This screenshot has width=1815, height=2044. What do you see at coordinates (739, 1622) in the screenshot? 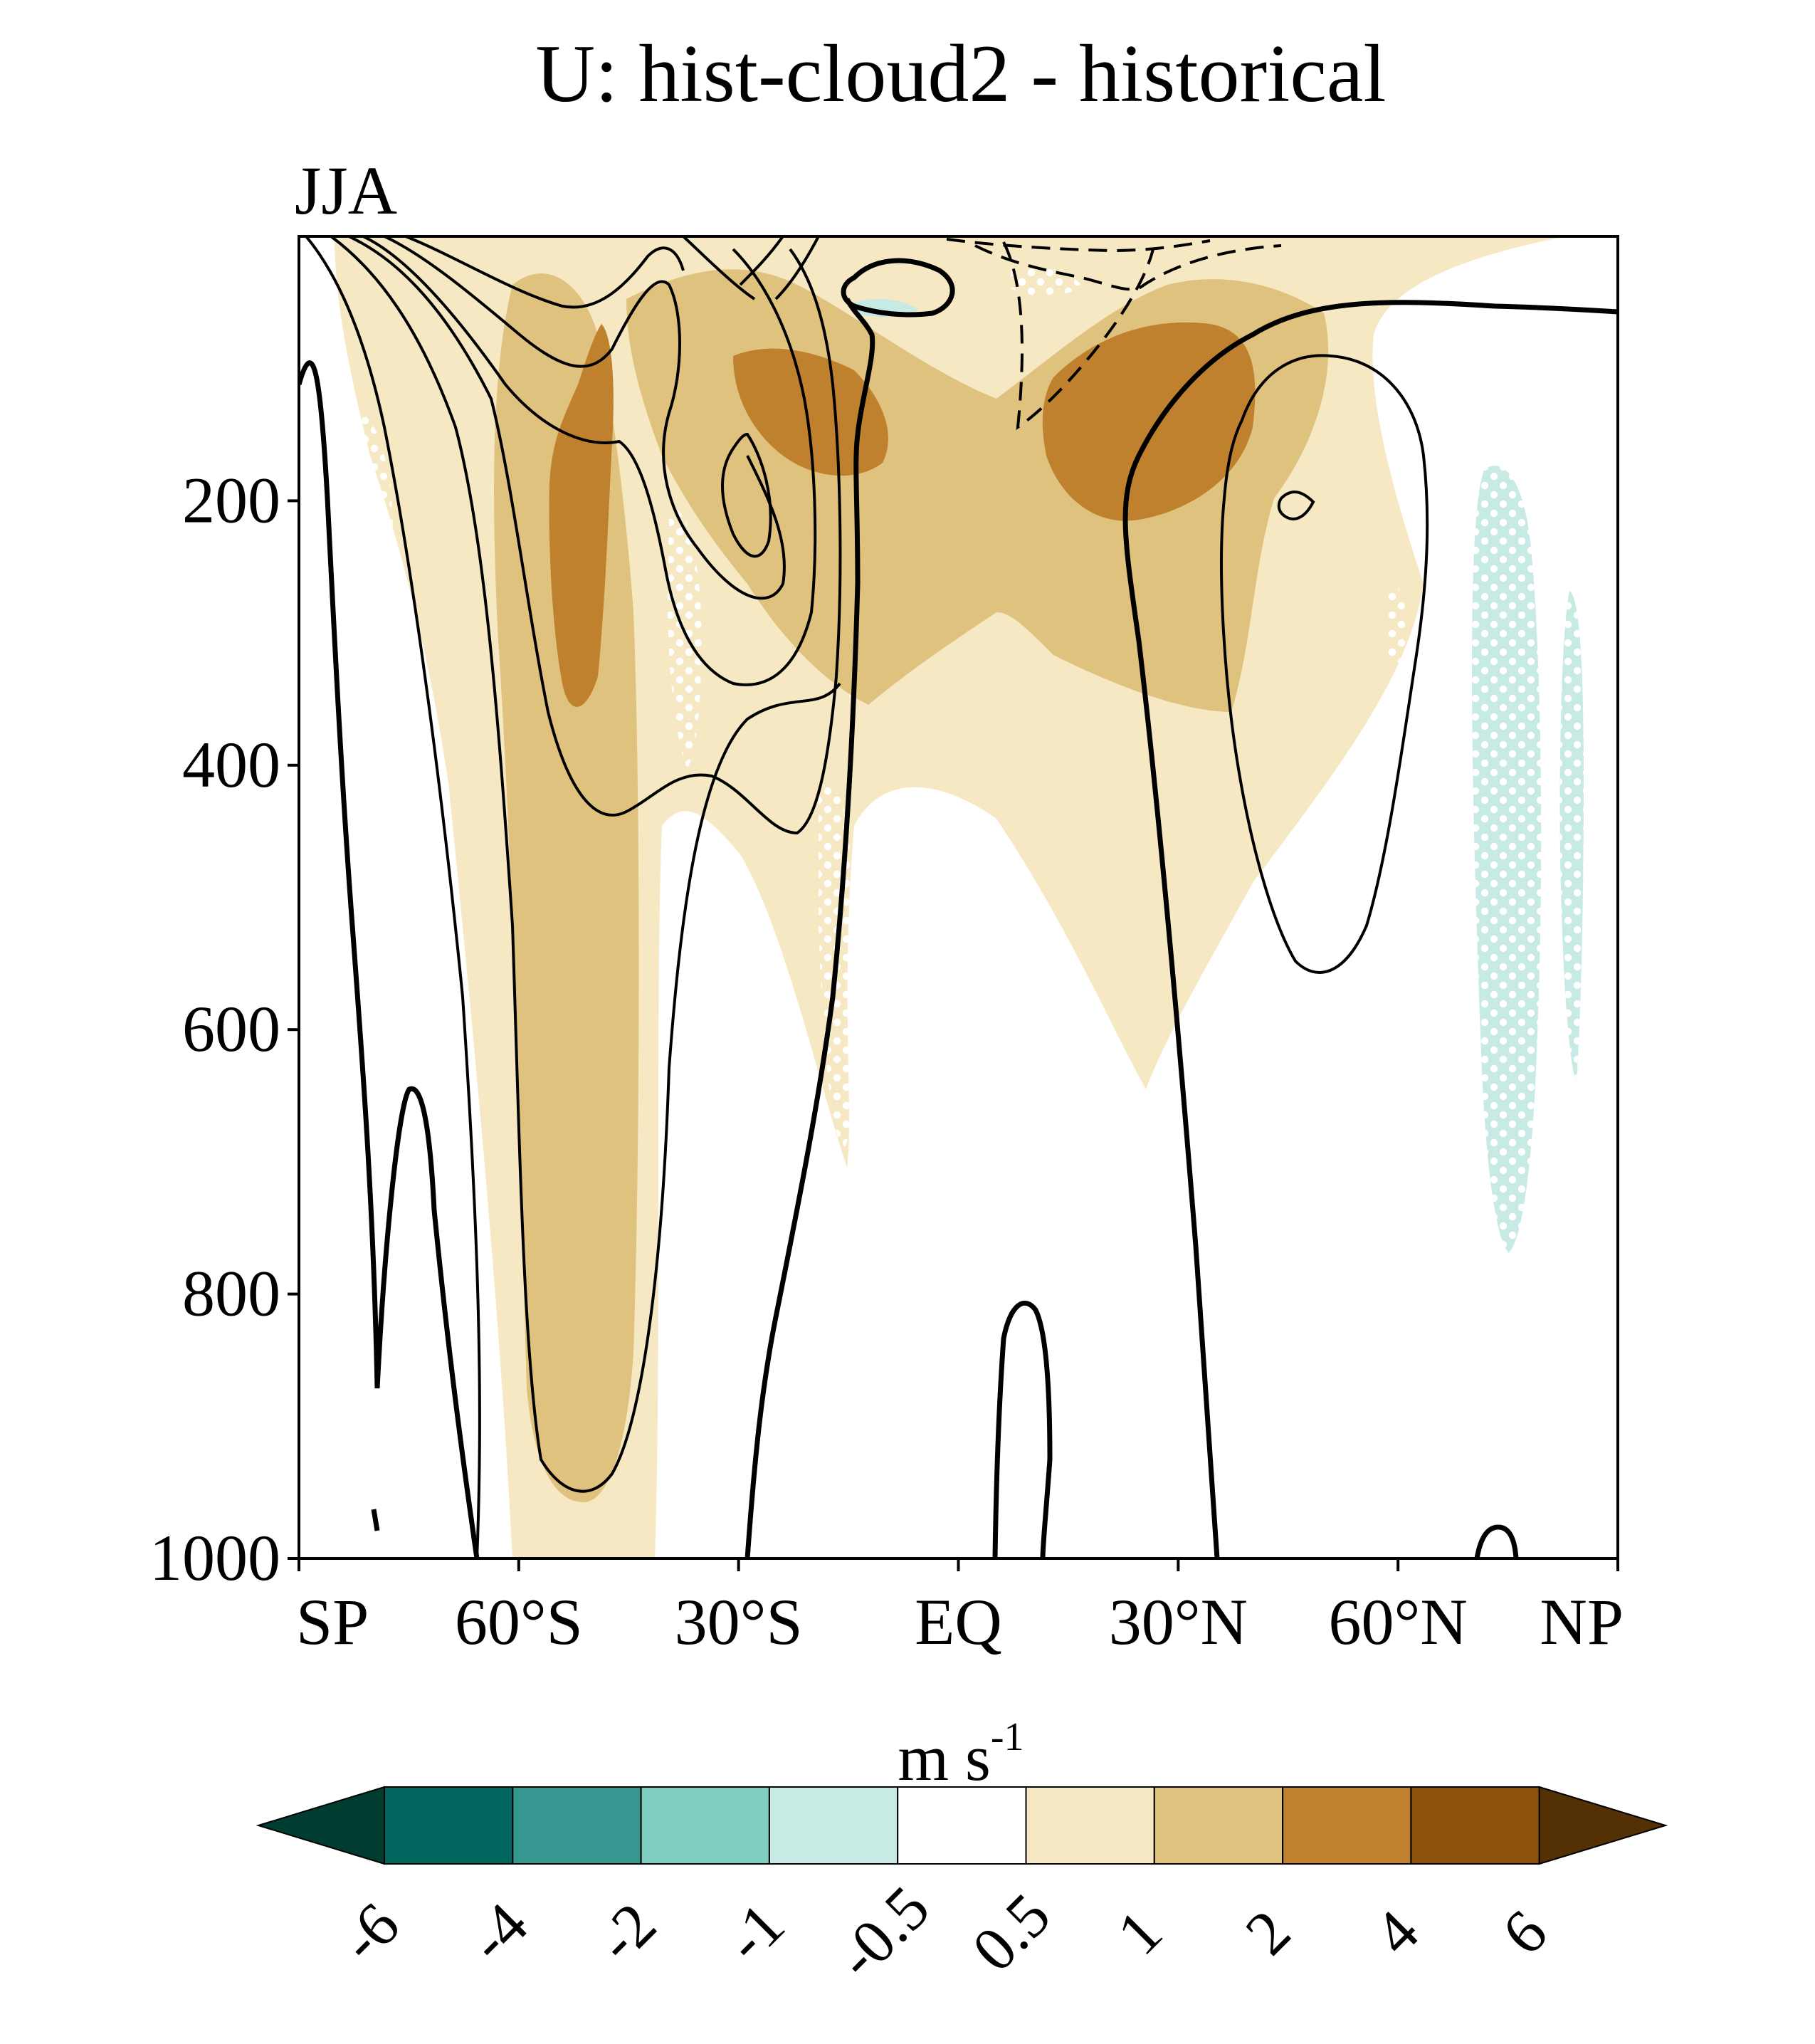
I see `x-tick-label: 30°S` at bounding box center [739, 1622].